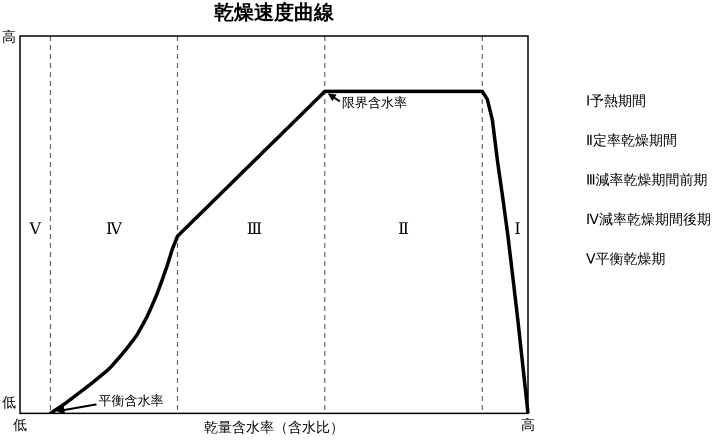  Describe the element at coordinates (9, 403) in the screenshot. I see `text: 低` at that location.